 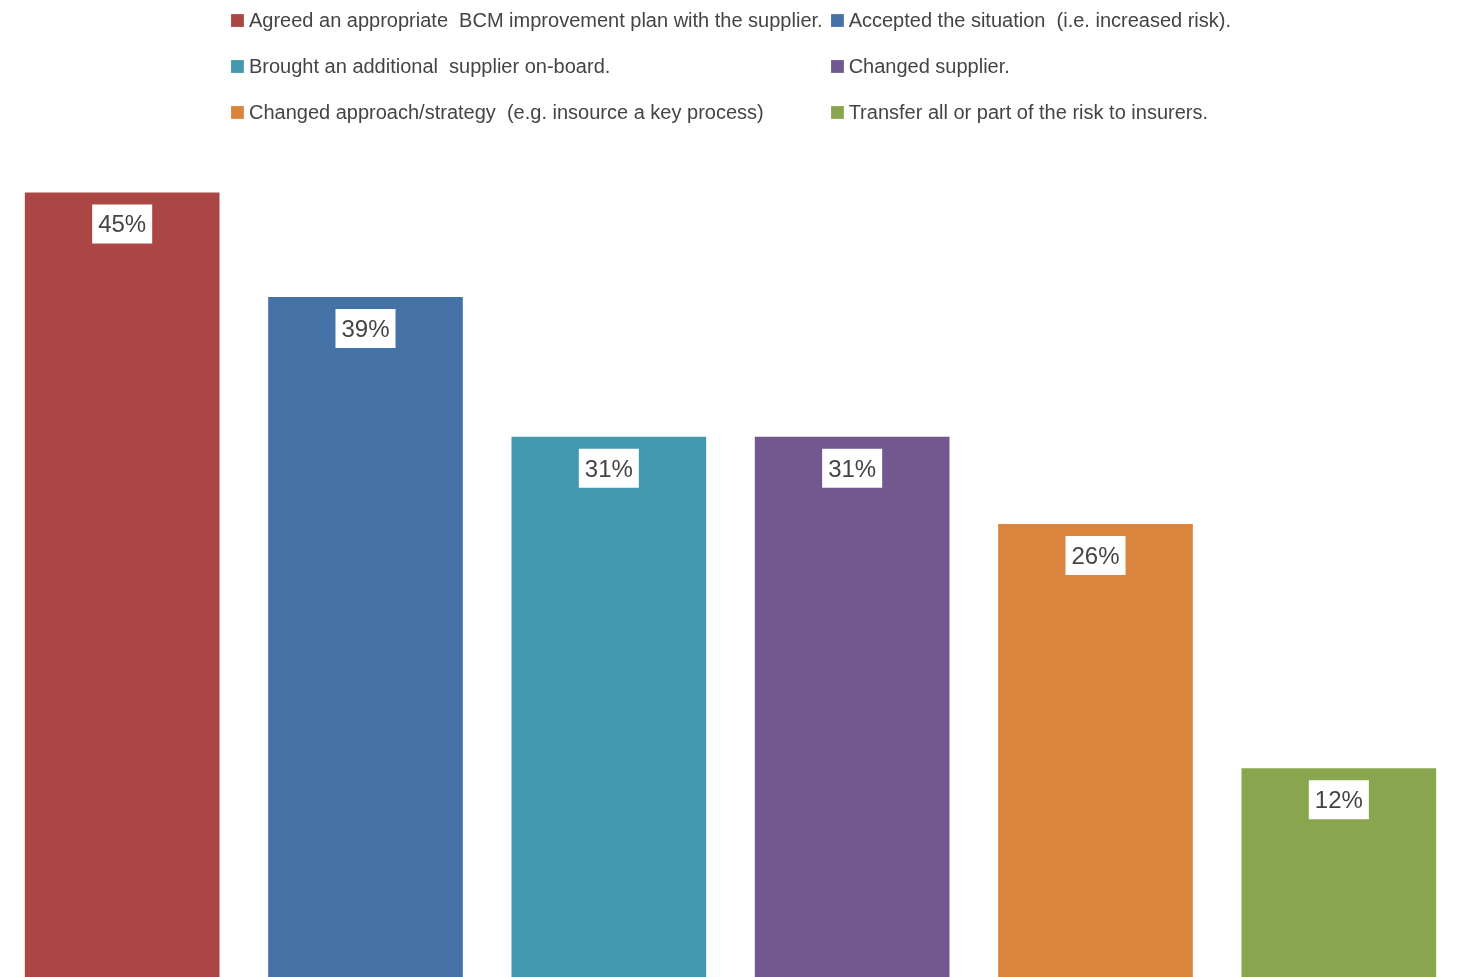 I want to click on data-label: 26%, so click(x=1095, y=555).